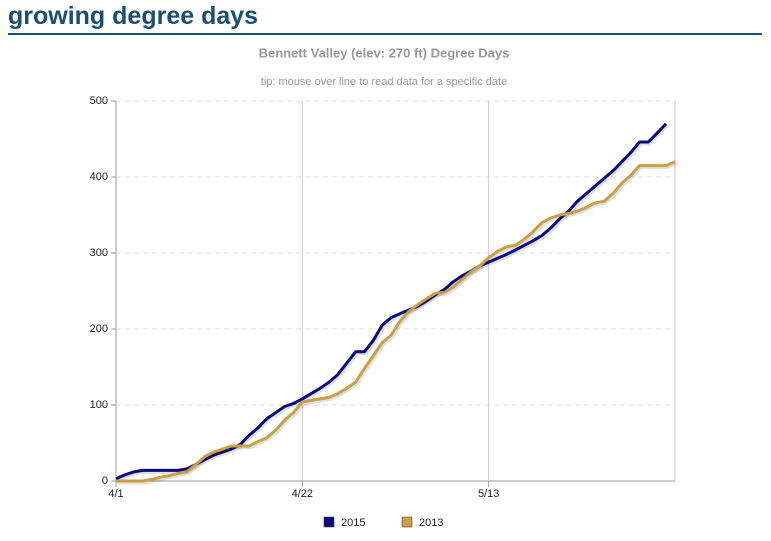 Image resolution: width=771 pixels, height=541 pixels. Describe the element at coordinates (133, 16) in the screenshot. I see `page-title: growing degree days` at that location.